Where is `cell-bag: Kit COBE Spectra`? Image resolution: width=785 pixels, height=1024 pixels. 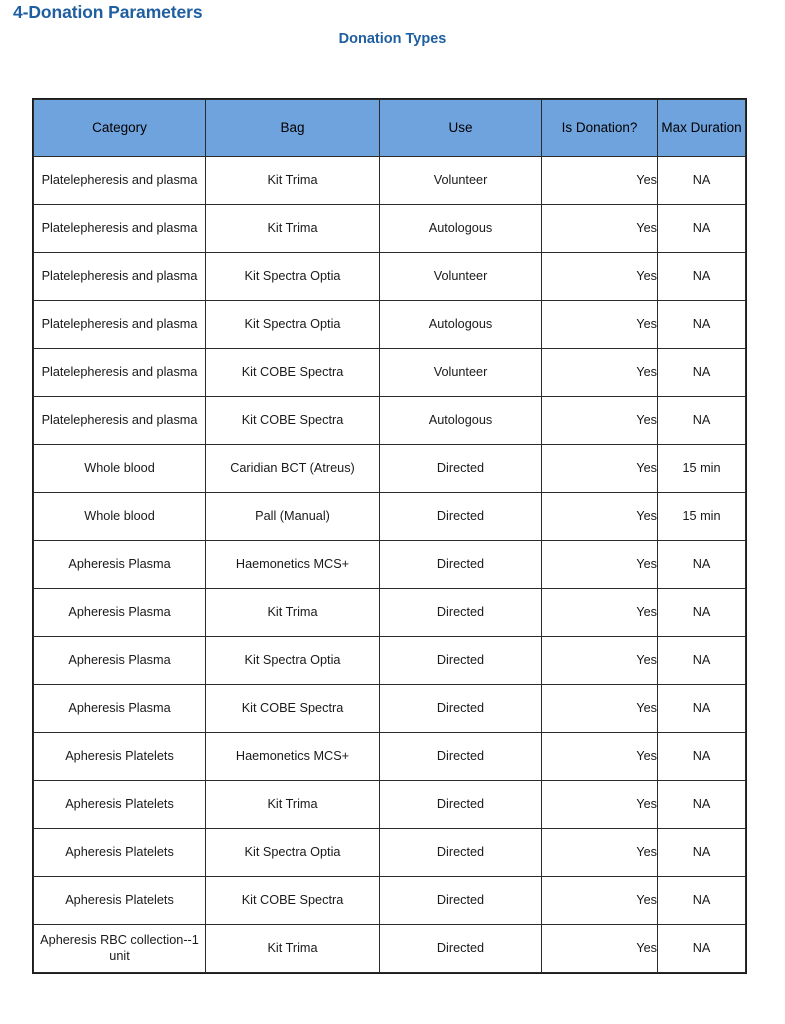
cell-bag: Kit COBE Spectra is located at coordinates (292, 372).